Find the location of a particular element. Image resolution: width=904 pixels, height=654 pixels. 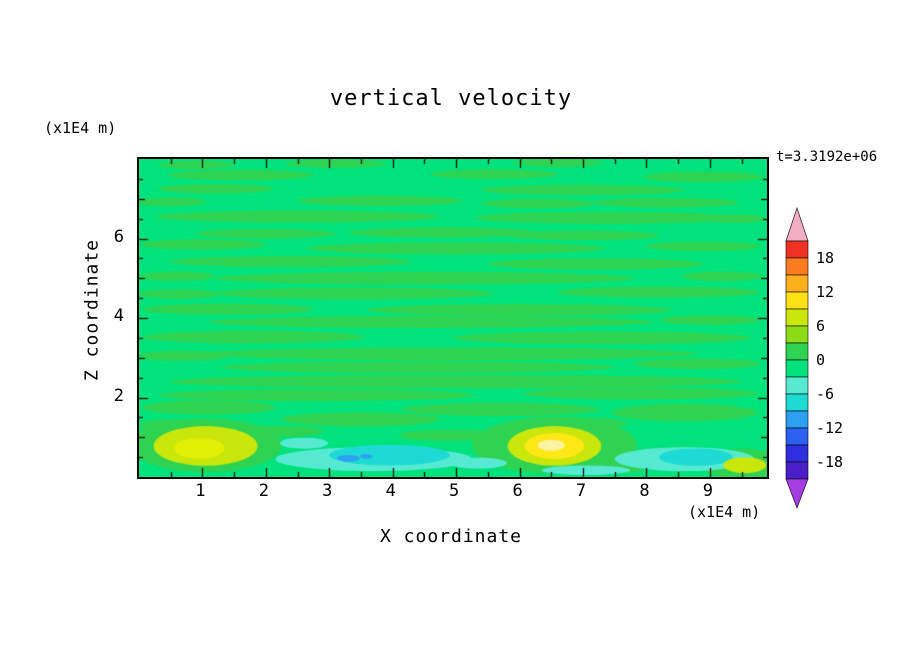

colorbar-over-arrow is located at coordinates (797, 224).